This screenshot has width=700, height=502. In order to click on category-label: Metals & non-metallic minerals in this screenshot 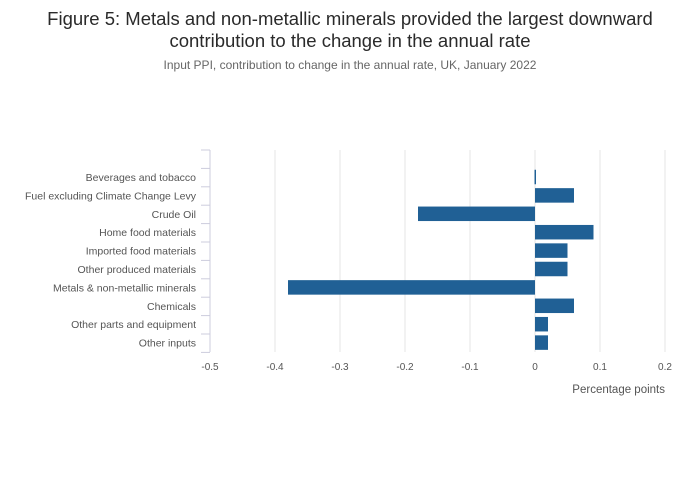, I will do `click(124, 288)`.